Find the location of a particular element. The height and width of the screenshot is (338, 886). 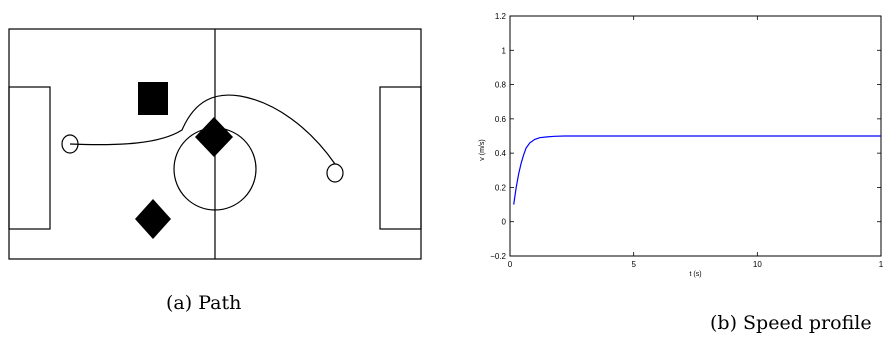

caption-path: (a) Path is located at coordinates (204, 303).